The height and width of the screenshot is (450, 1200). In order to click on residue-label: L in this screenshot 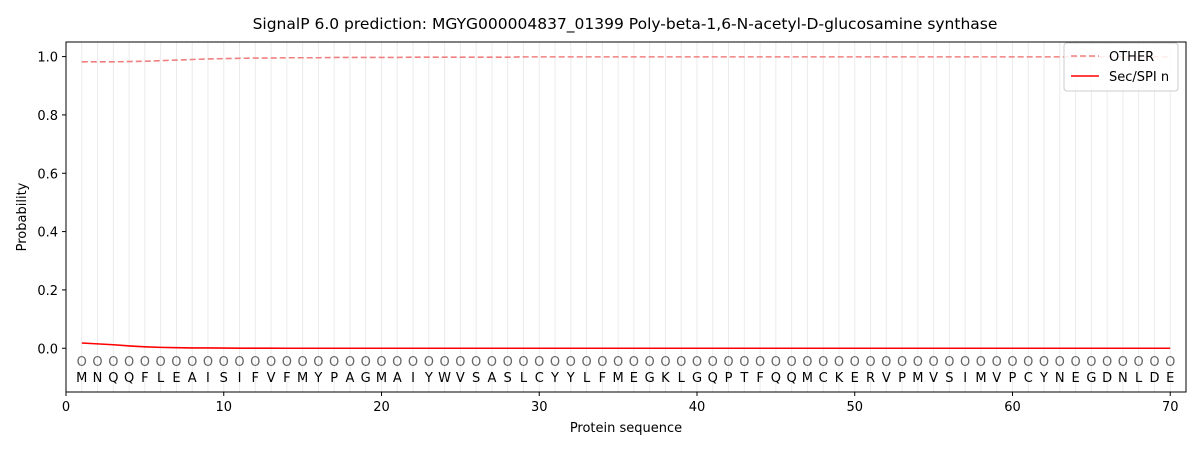, I will do `click(587, 378)`.